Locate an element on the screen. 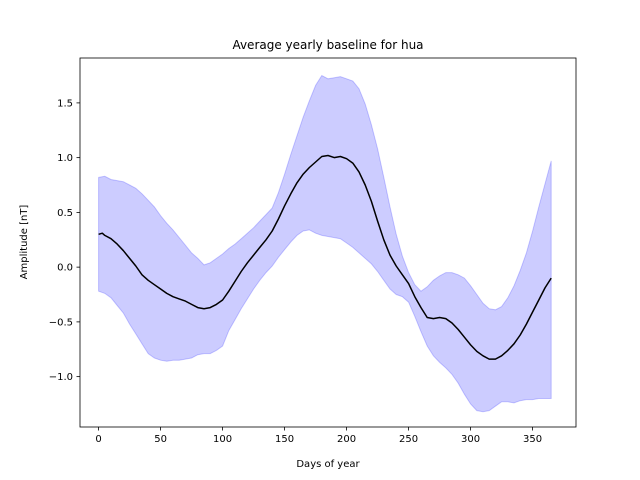  y-tick-label-5: 1.5 is located at coordinates (65, 103).